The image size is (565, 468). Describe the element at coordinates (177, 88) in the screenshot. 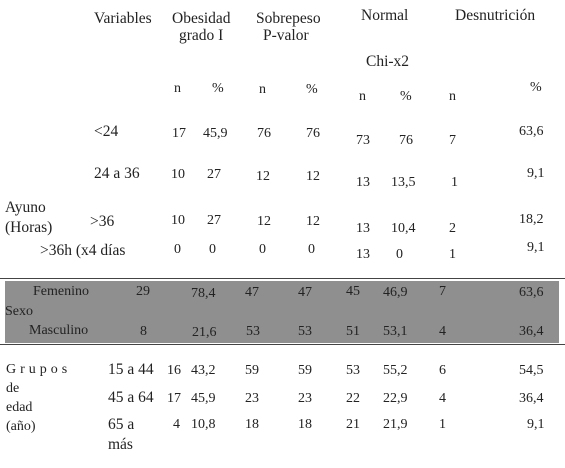

I see `header-n-obesidad: n` at that location.